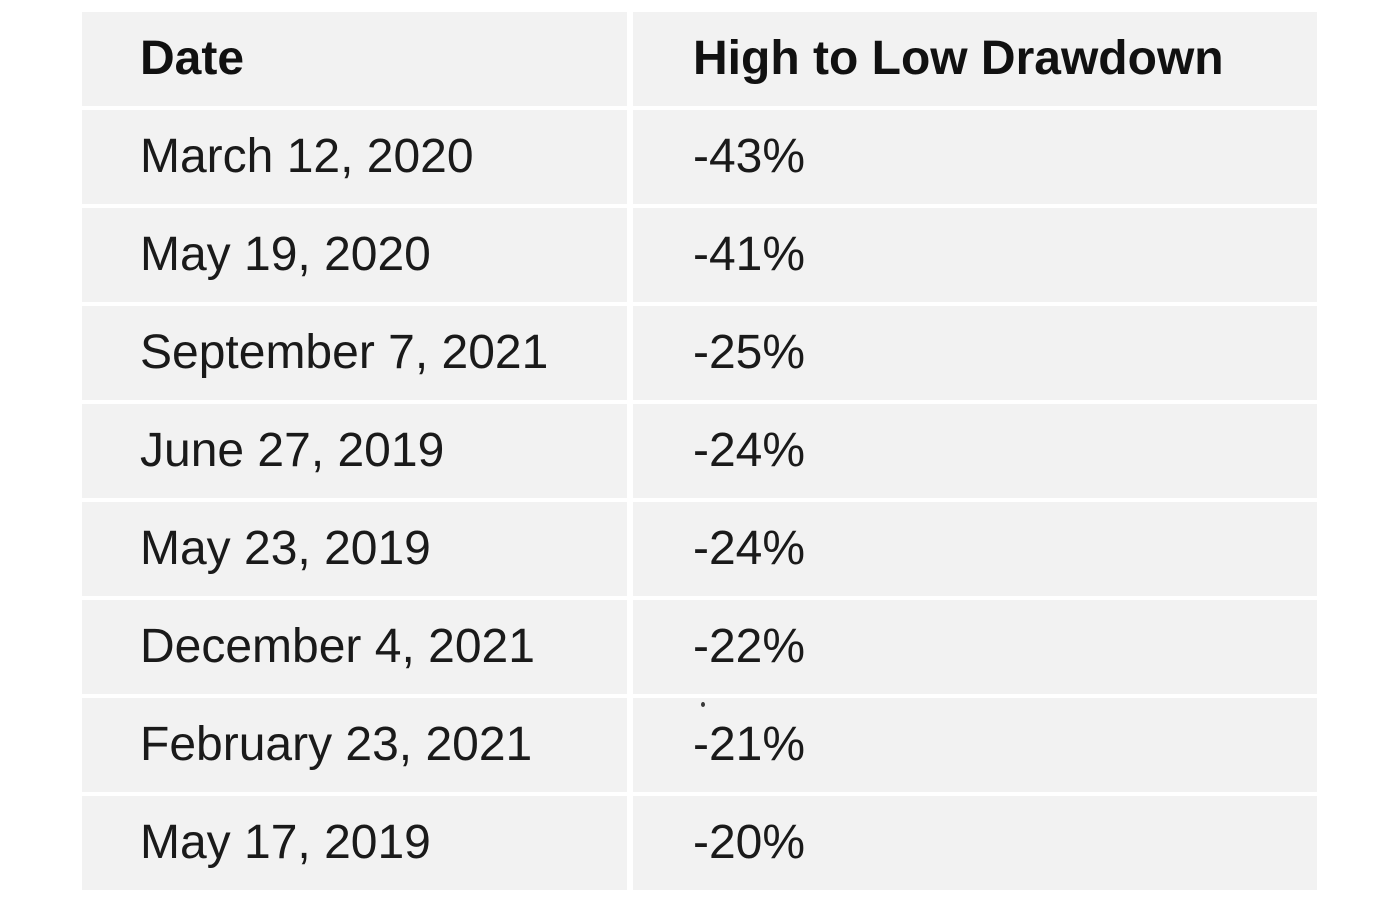 The image size is (1400, 900). What do you see at coordinates (354, 157) in the screenshot?
I see `date-cell: March 12, 2020` at bounding box center [354, 157].